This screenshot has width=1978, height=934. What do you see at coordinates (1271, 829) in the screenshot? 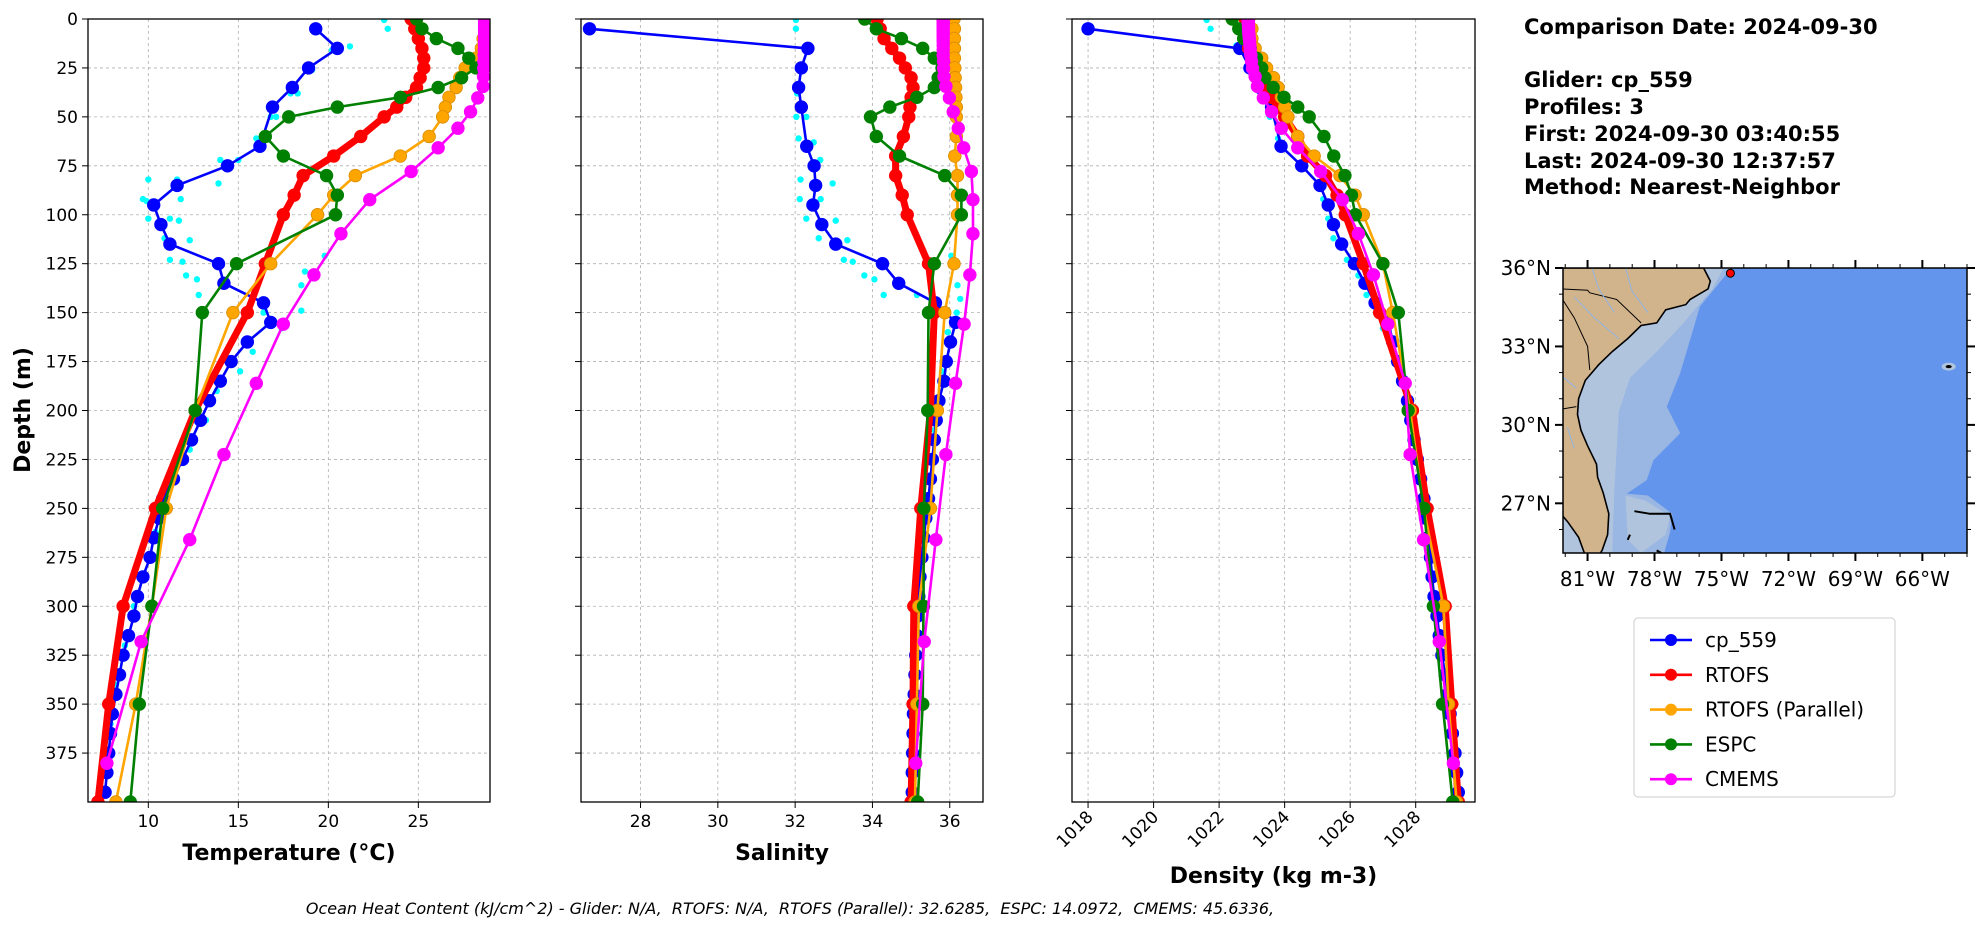
I see `x-tick-label: 1024` at bounding box center [1271, 829].